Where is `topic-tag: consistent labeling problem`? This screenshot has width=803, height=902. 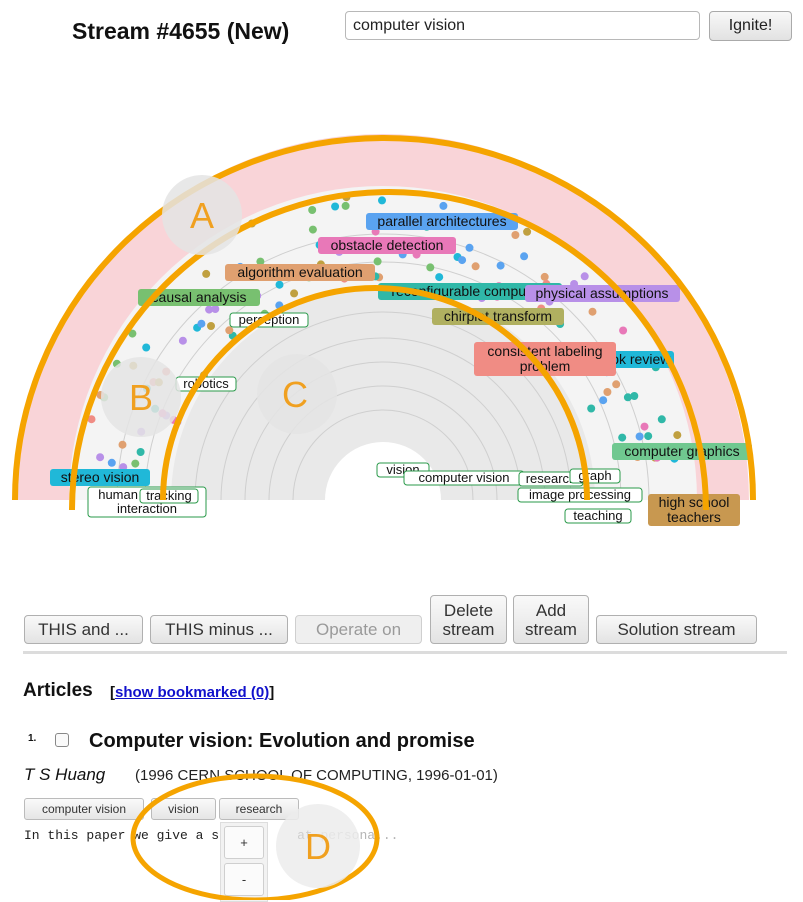
topic-tag: consistent labeling problem is located at coordinates (545, 359).